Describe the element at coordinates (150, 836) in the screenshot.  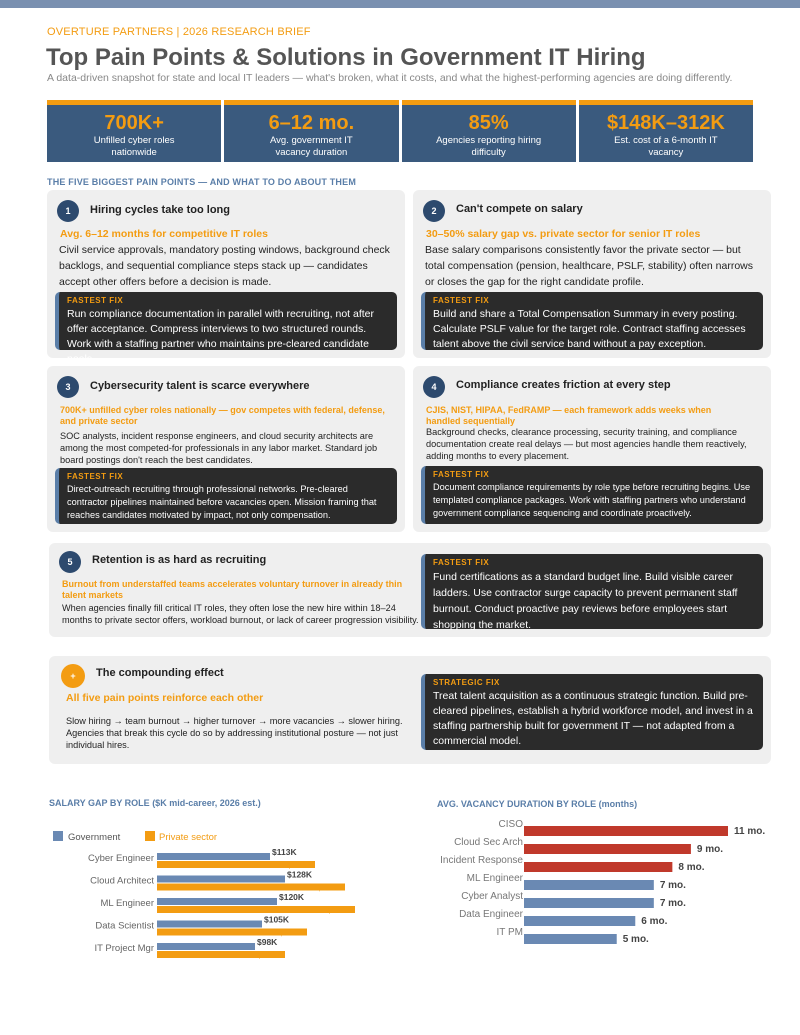
I see `legend-swatch-private` at that location.